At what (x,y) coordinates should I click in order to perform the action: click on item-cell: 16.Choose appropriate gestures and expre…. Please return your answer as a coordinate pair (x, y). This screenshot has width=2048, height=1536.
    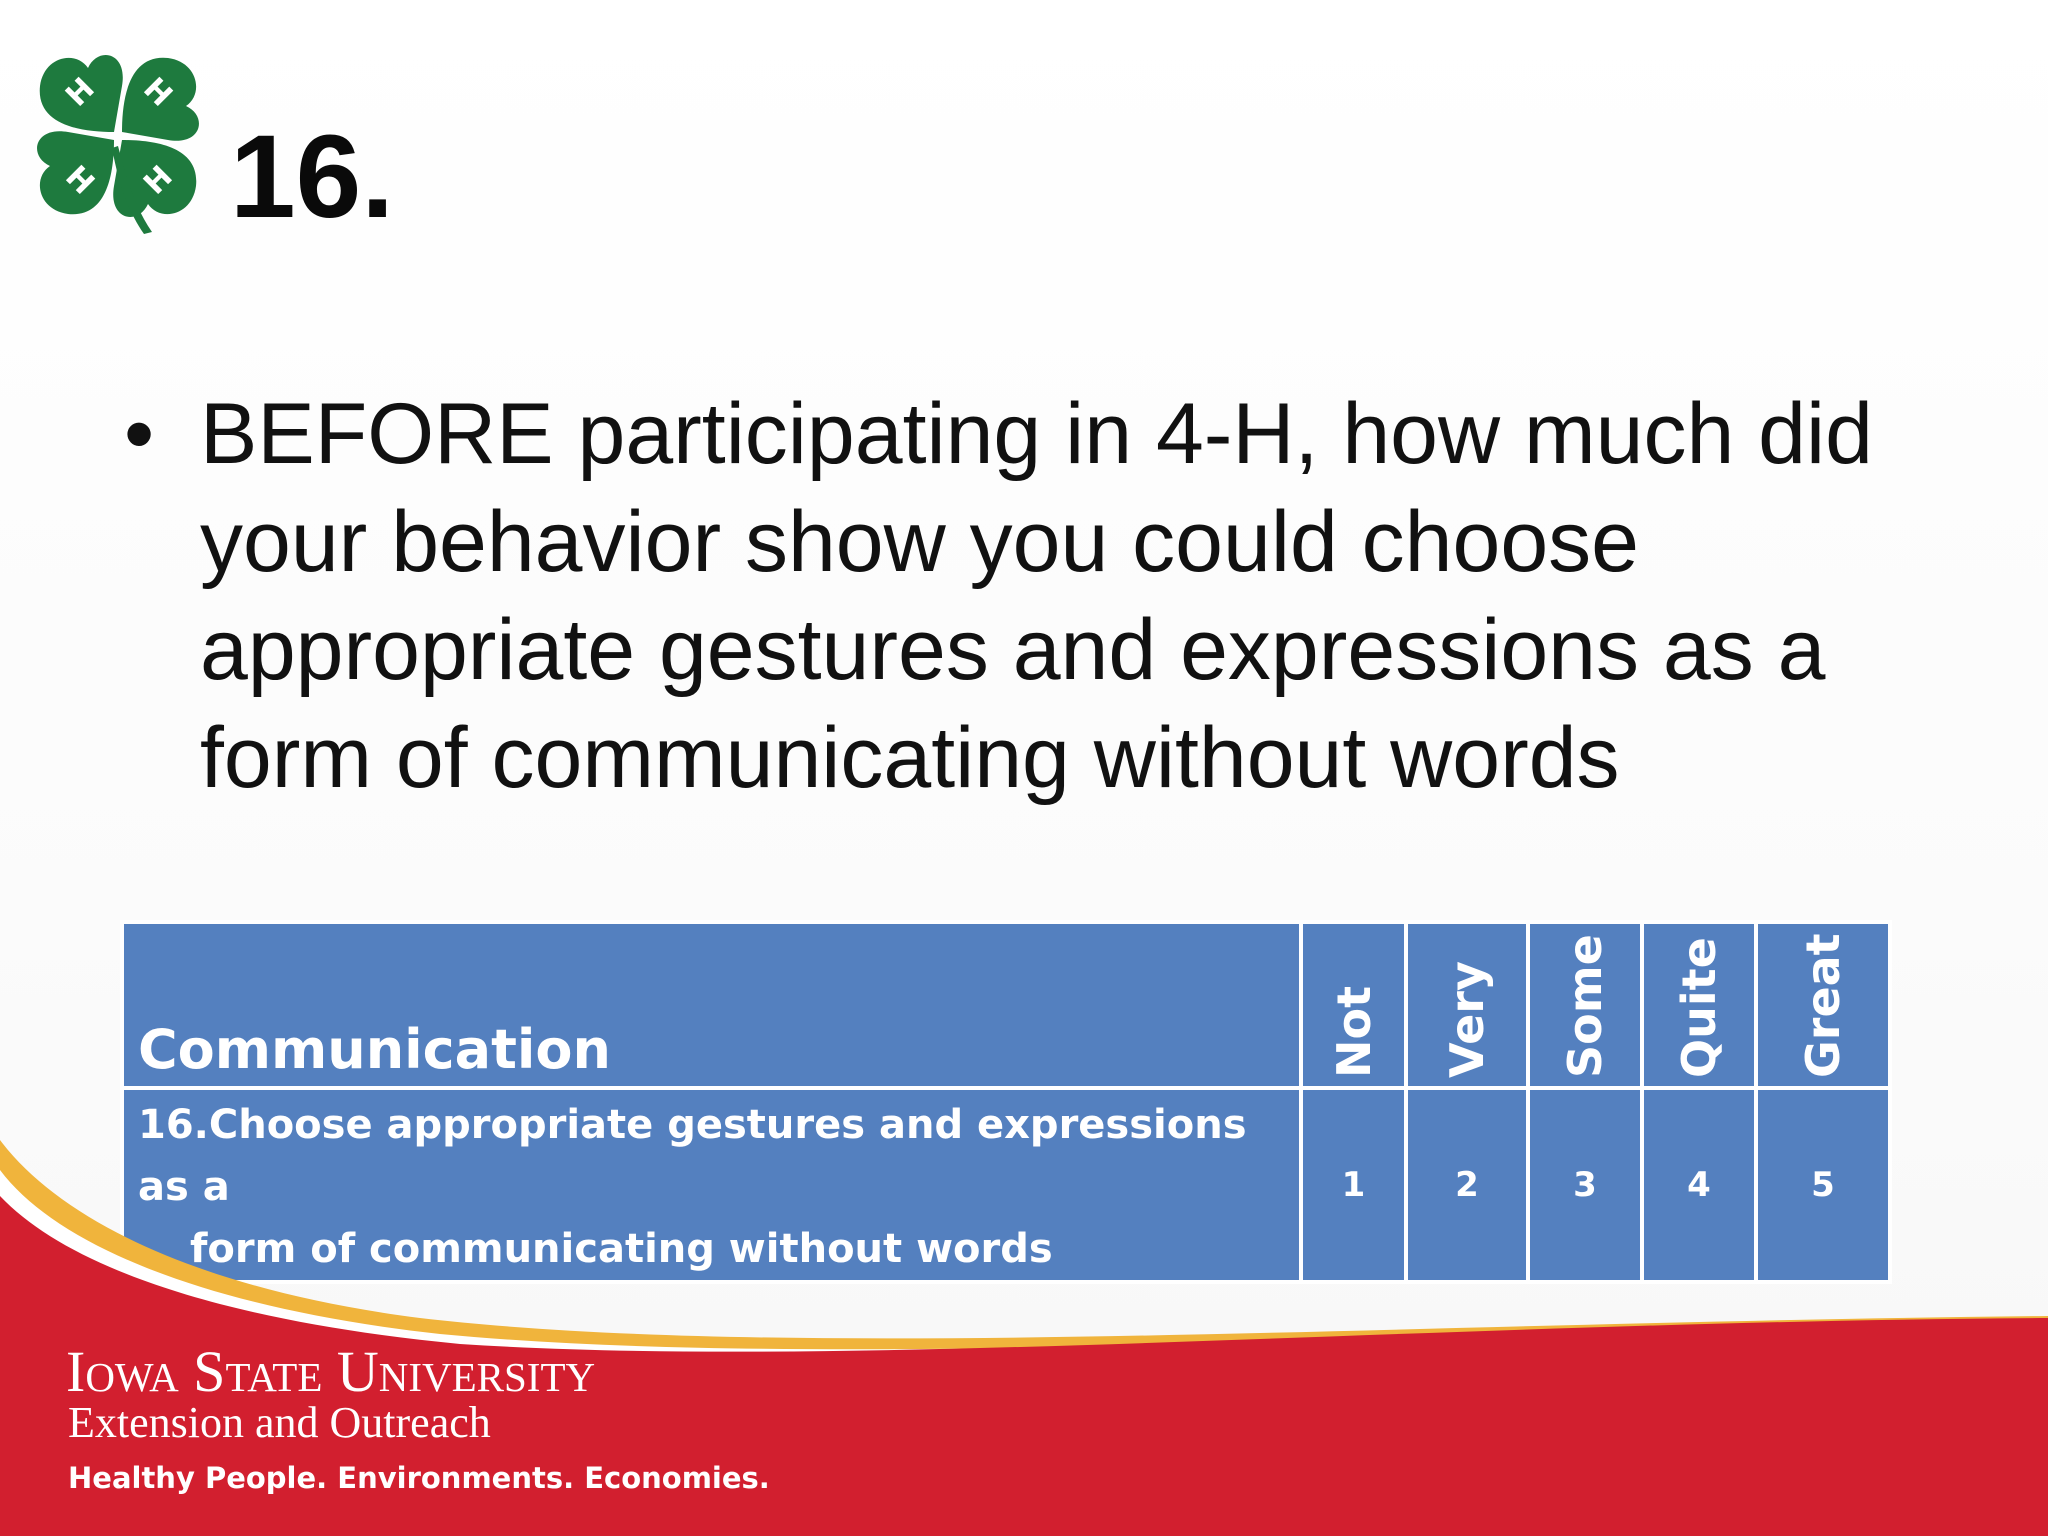
    Looking at the image, I should click on (711, 1185).